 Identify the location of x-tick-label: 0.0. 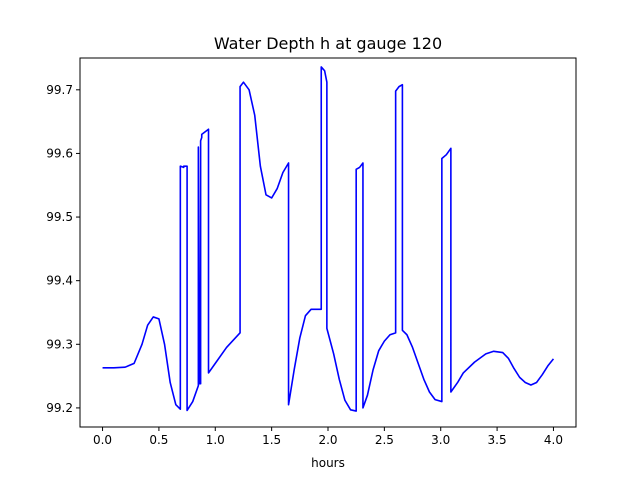
(102, 440).